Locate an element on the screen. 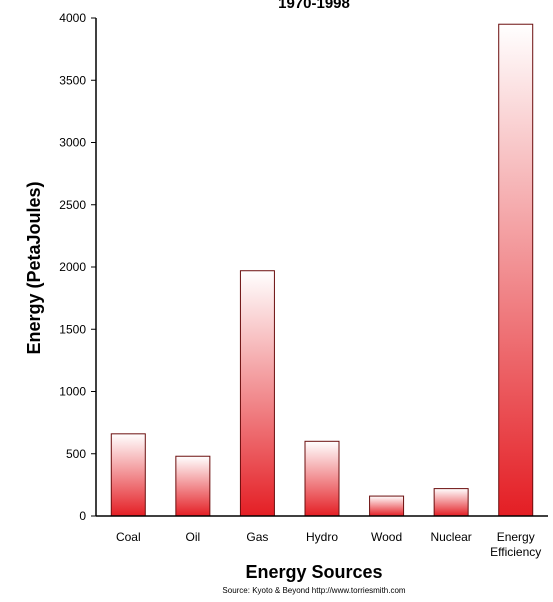 The width and height of the screenshot is (553, 602). y-tick-label: 2500 is located at coordinates (72, 205).